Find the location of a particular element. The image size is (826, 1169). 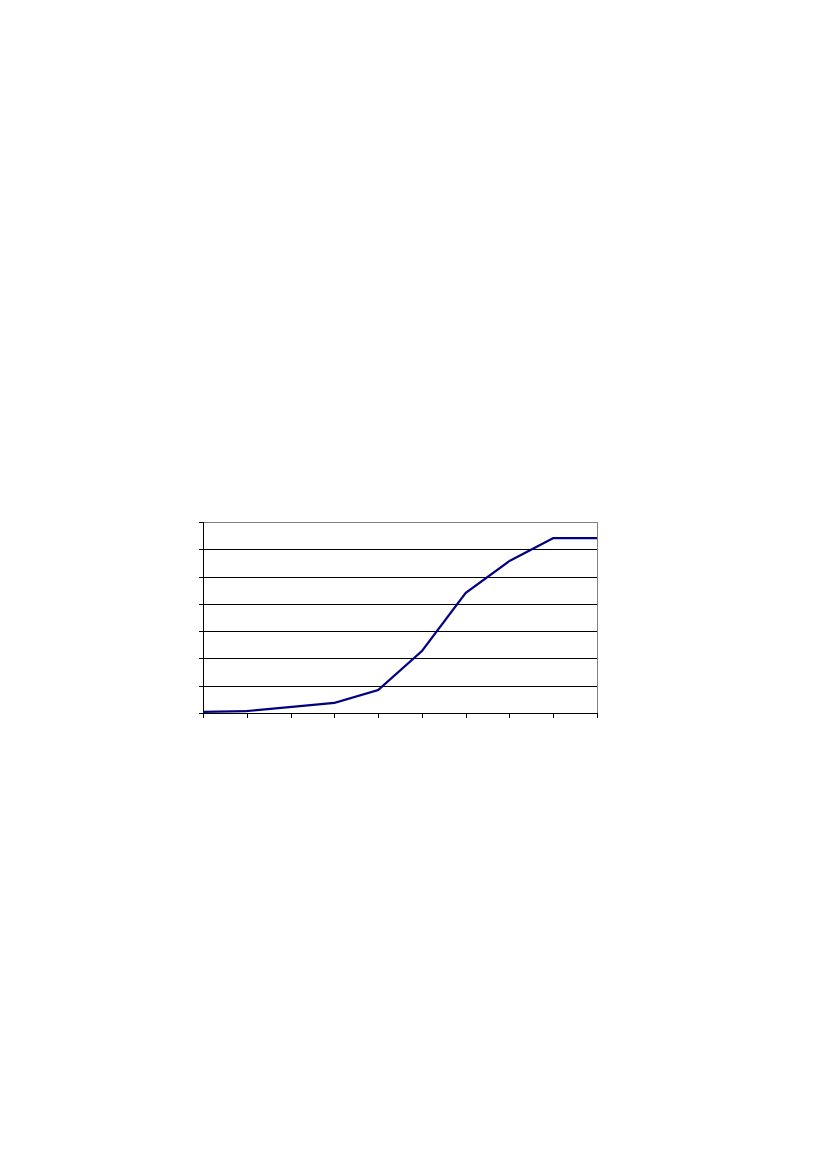

series-line is located at coordinates (399, 625).